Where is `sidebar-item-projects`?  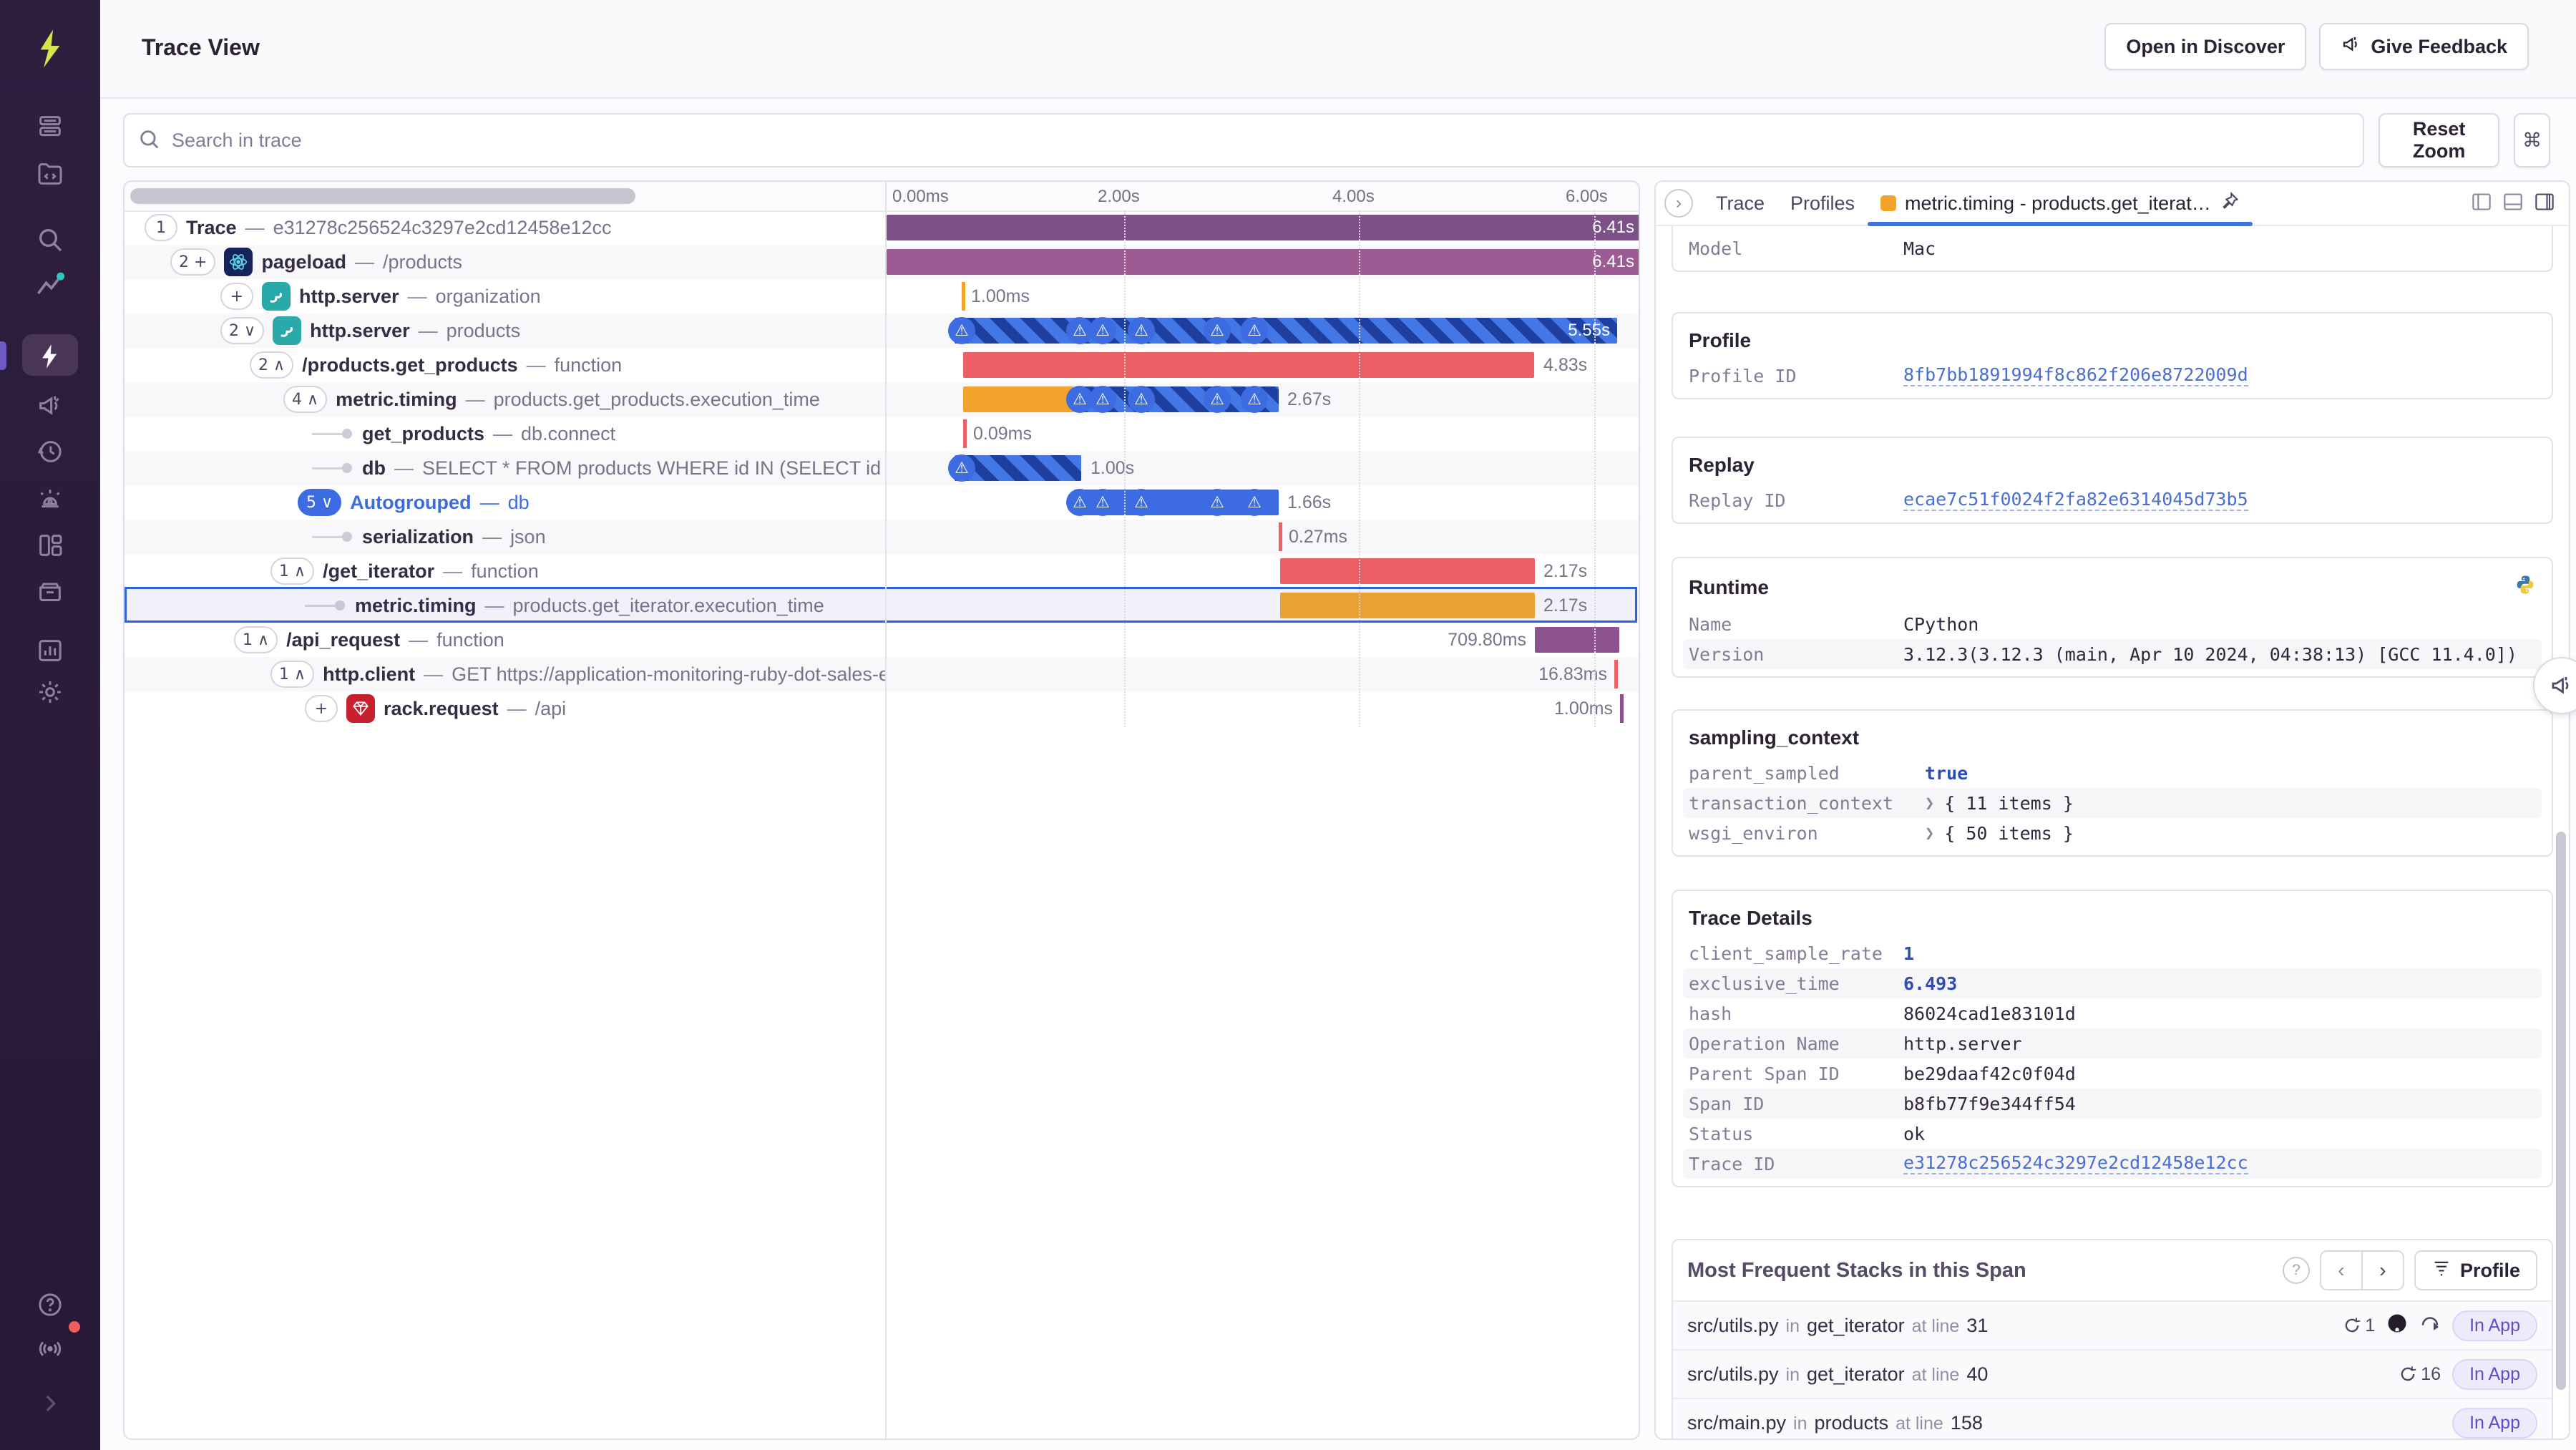 sidebar-item-projects is located at coordinates (50, 174).